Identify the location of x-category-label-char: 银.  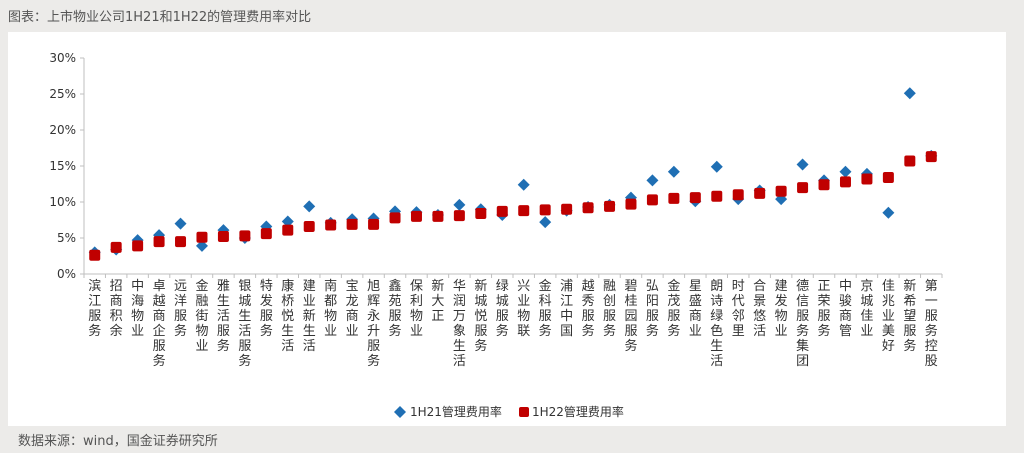
(244, 286).